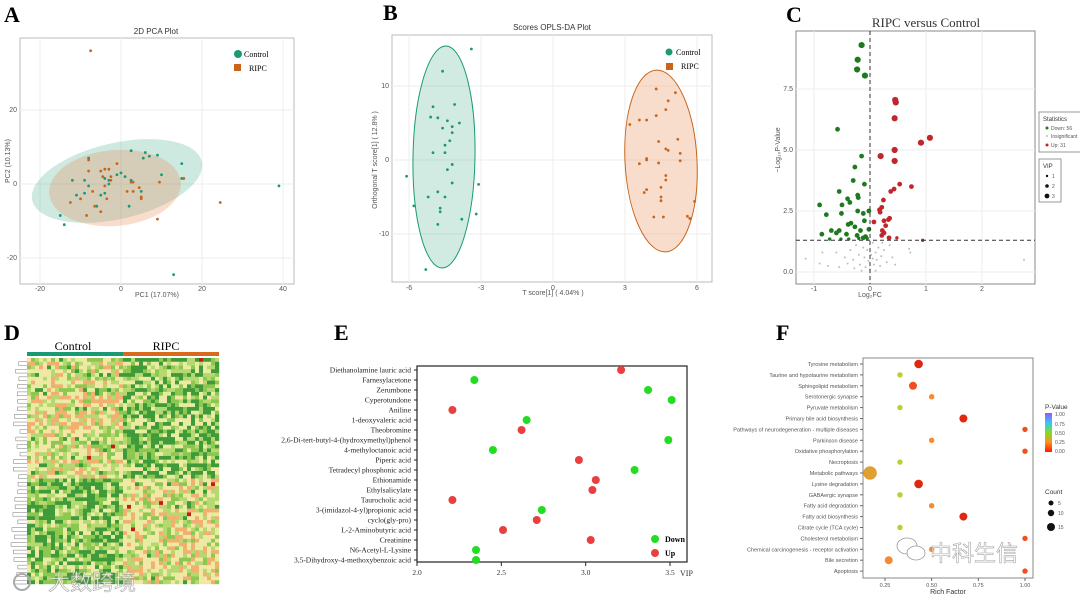  What do you see at coordinates (831, 507) in the screenshot?
I see `pathway-label: Fatty acid degradation` at bounding box center [831, 507].